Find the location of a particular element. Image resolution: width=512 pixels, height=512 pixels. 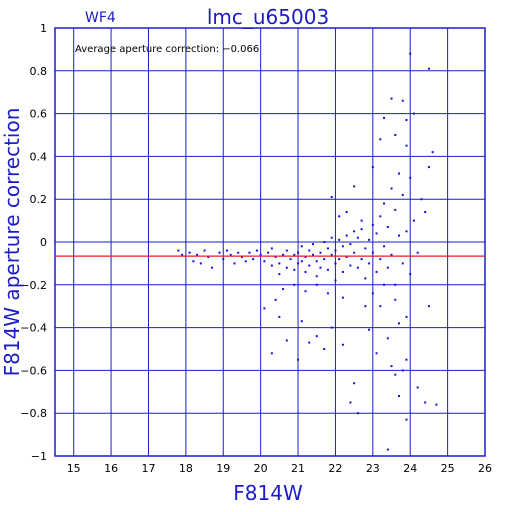

x-tick-label: 15 is located at coordinates (74, 468).